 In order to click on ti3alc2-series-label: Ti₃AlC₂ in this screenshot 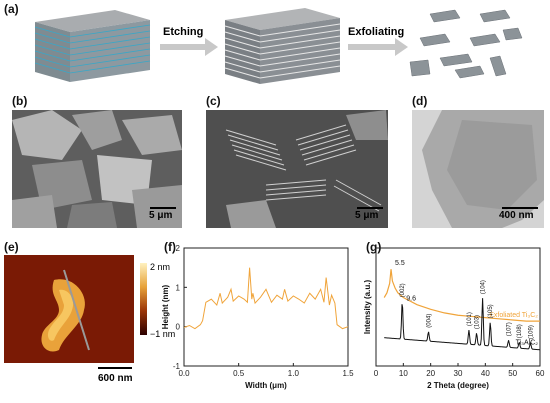, I will do `click(527, 342)`.